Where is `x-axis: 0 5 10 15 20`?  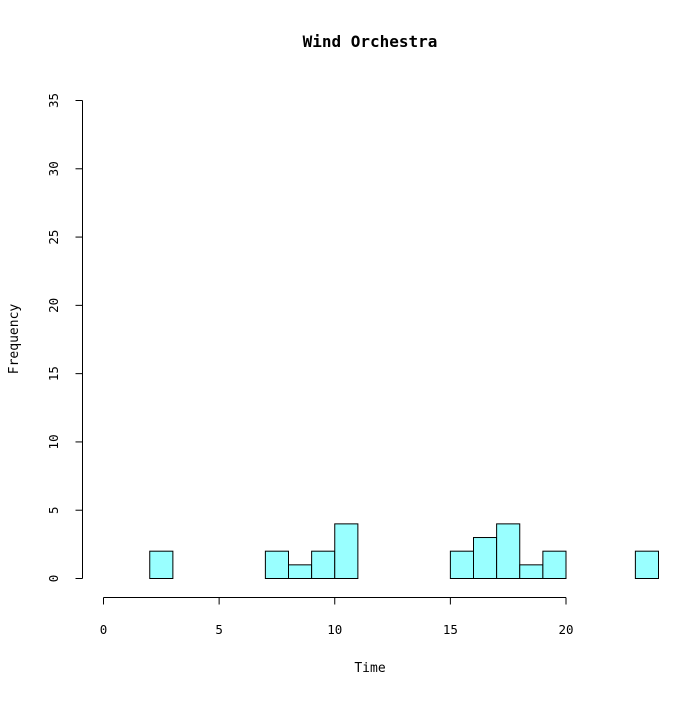 x-axis: 0 5 10 15 20 is located at coordinates (337, 617).